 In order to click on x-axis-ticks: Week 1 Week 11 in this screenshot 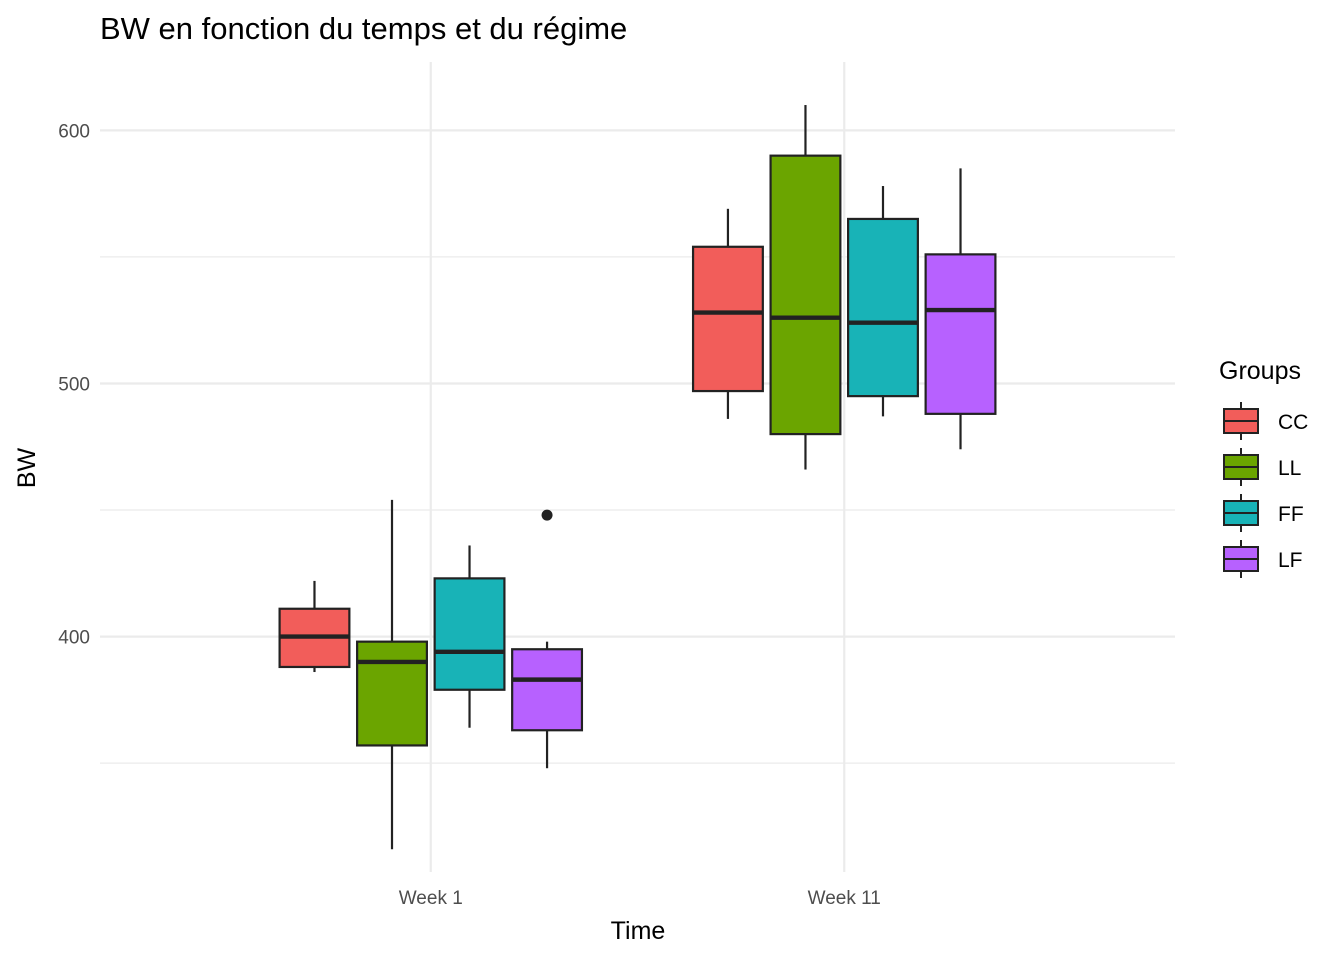, I will do `click(640, 898)`.